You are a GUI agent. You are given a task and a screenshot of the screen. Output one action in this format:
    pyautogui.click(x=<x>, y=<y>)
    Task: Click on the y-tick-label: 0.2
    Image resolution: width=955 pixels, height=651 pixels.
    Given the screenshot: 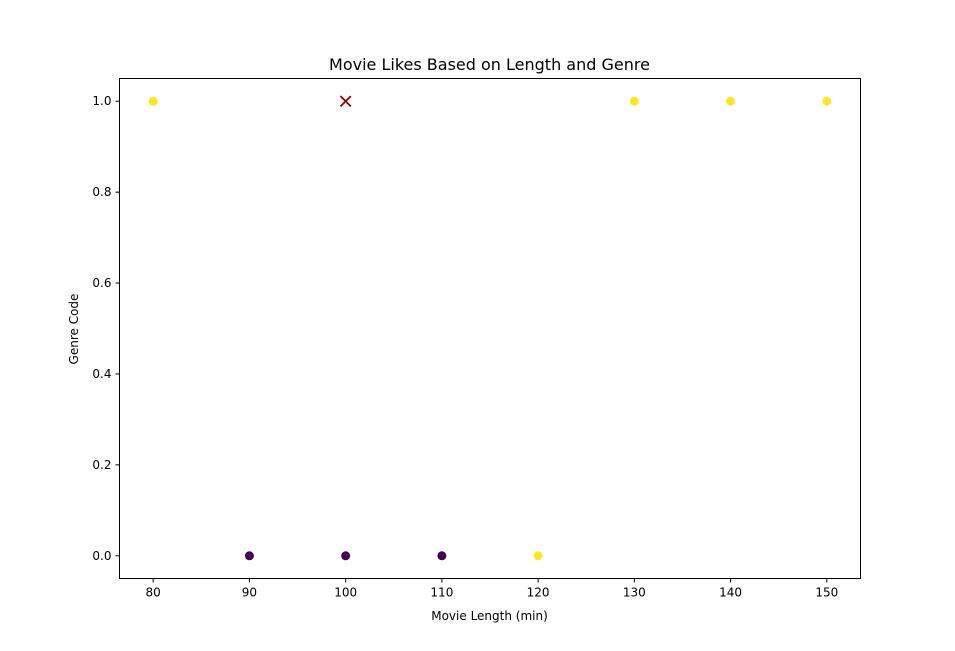 What is the action you would take?
    pyautogui.click(x=101, y=465)
    